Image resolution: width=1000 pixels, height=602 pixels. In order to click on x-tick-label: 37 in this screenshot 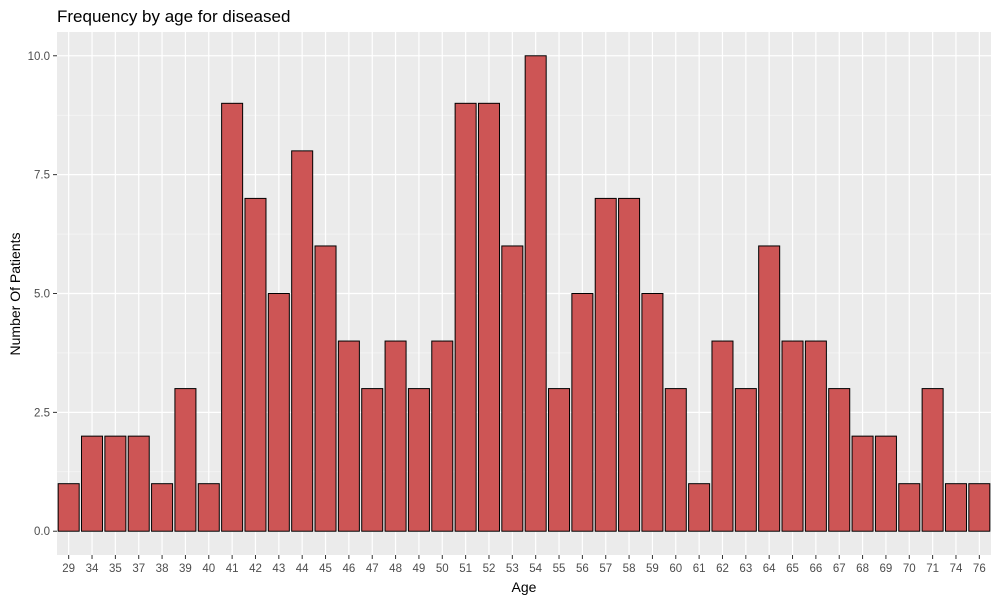, I will do `click(138, 569)`.